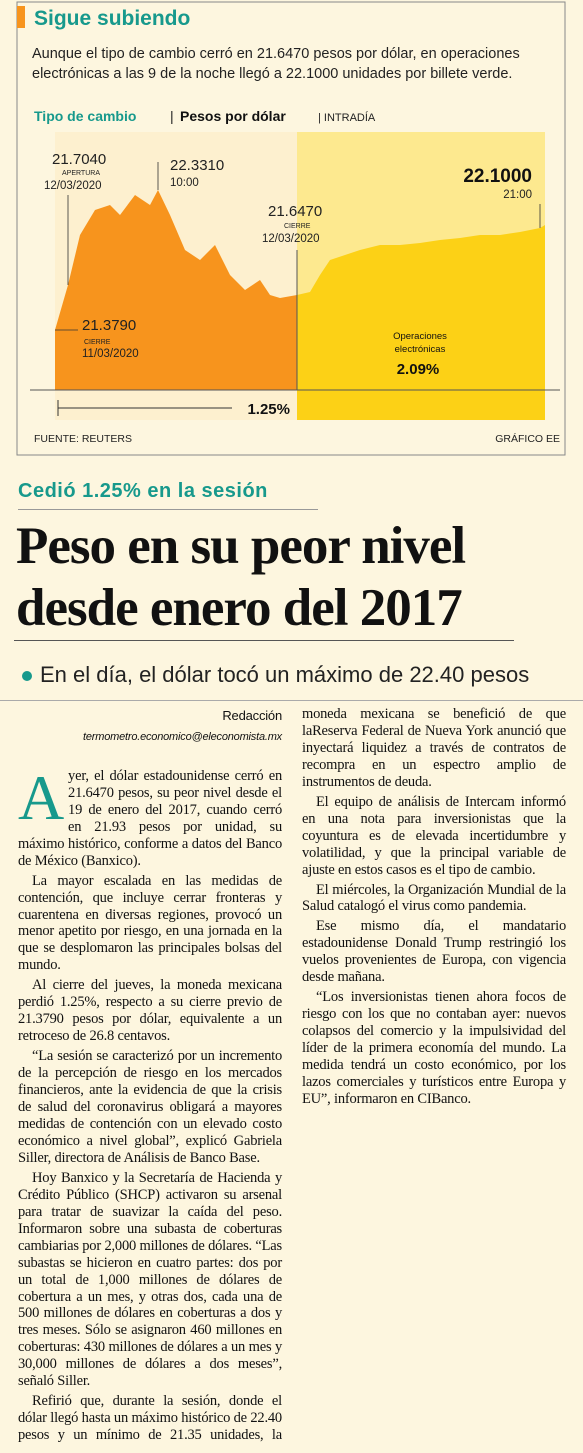 The height and width of the screenshot is (1453, 583). What do you see at coordinates (197, 165) in the screenshot?
I see `annotation-value: 22.3310` at bounding box center [197, 165].